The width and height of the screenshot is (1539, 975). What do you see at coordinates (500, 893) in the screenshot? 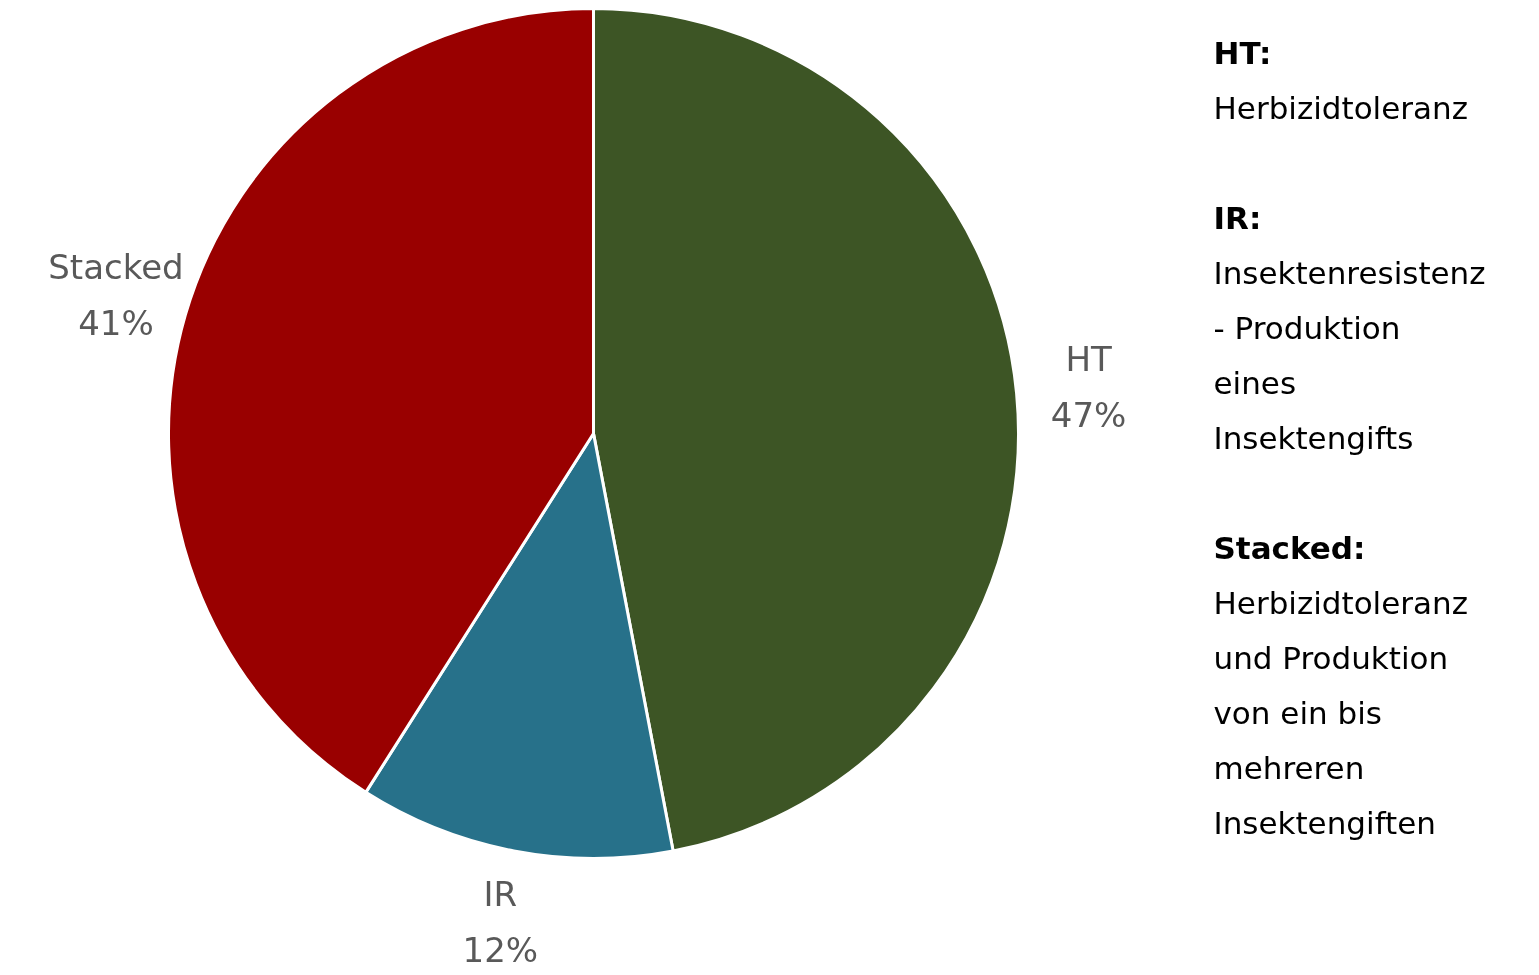
I see `slice-label: IR` at bounding box center [500, 893].